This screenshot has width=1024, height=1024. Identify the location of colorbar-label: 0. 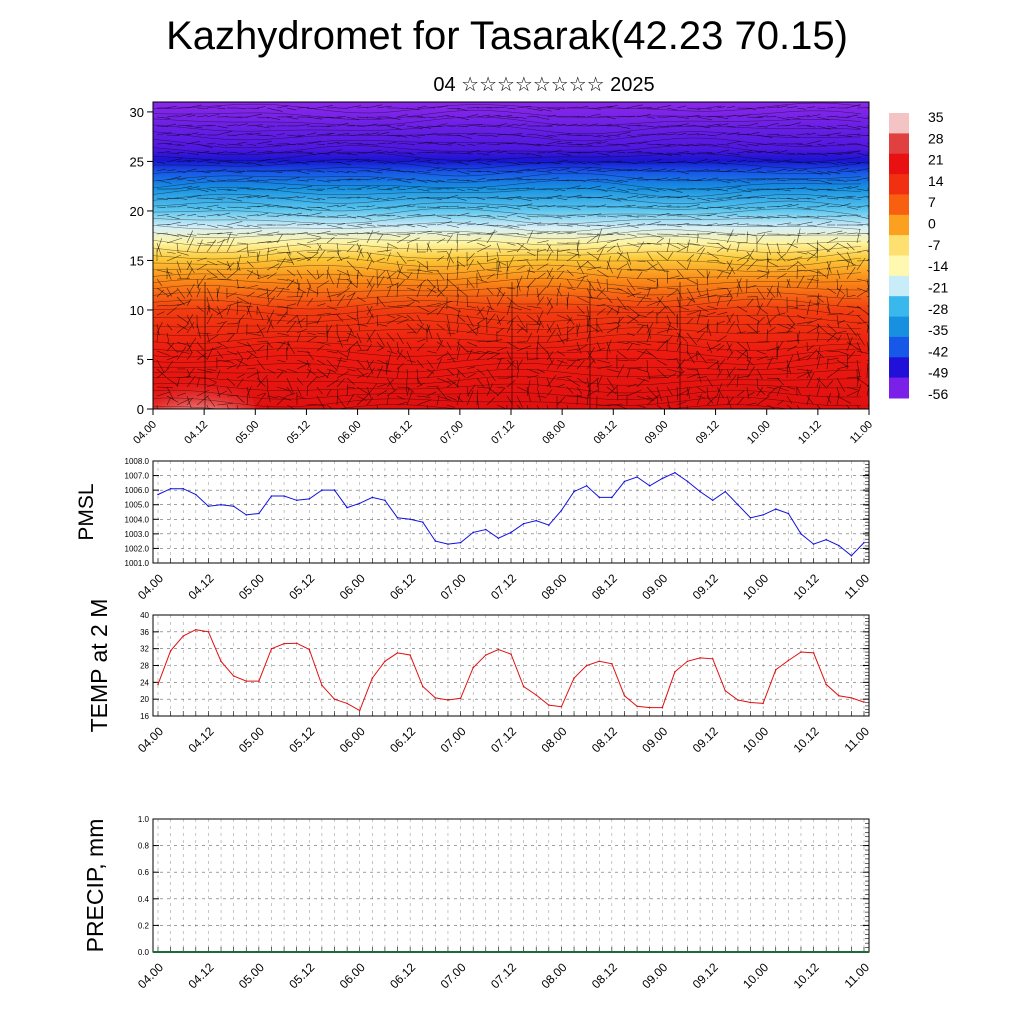
(932, 224).